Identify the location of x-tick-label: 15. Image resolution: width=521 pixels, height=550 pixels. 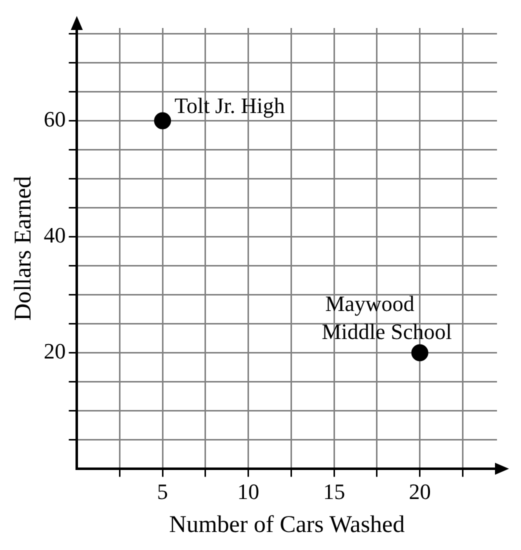
(334, 491).